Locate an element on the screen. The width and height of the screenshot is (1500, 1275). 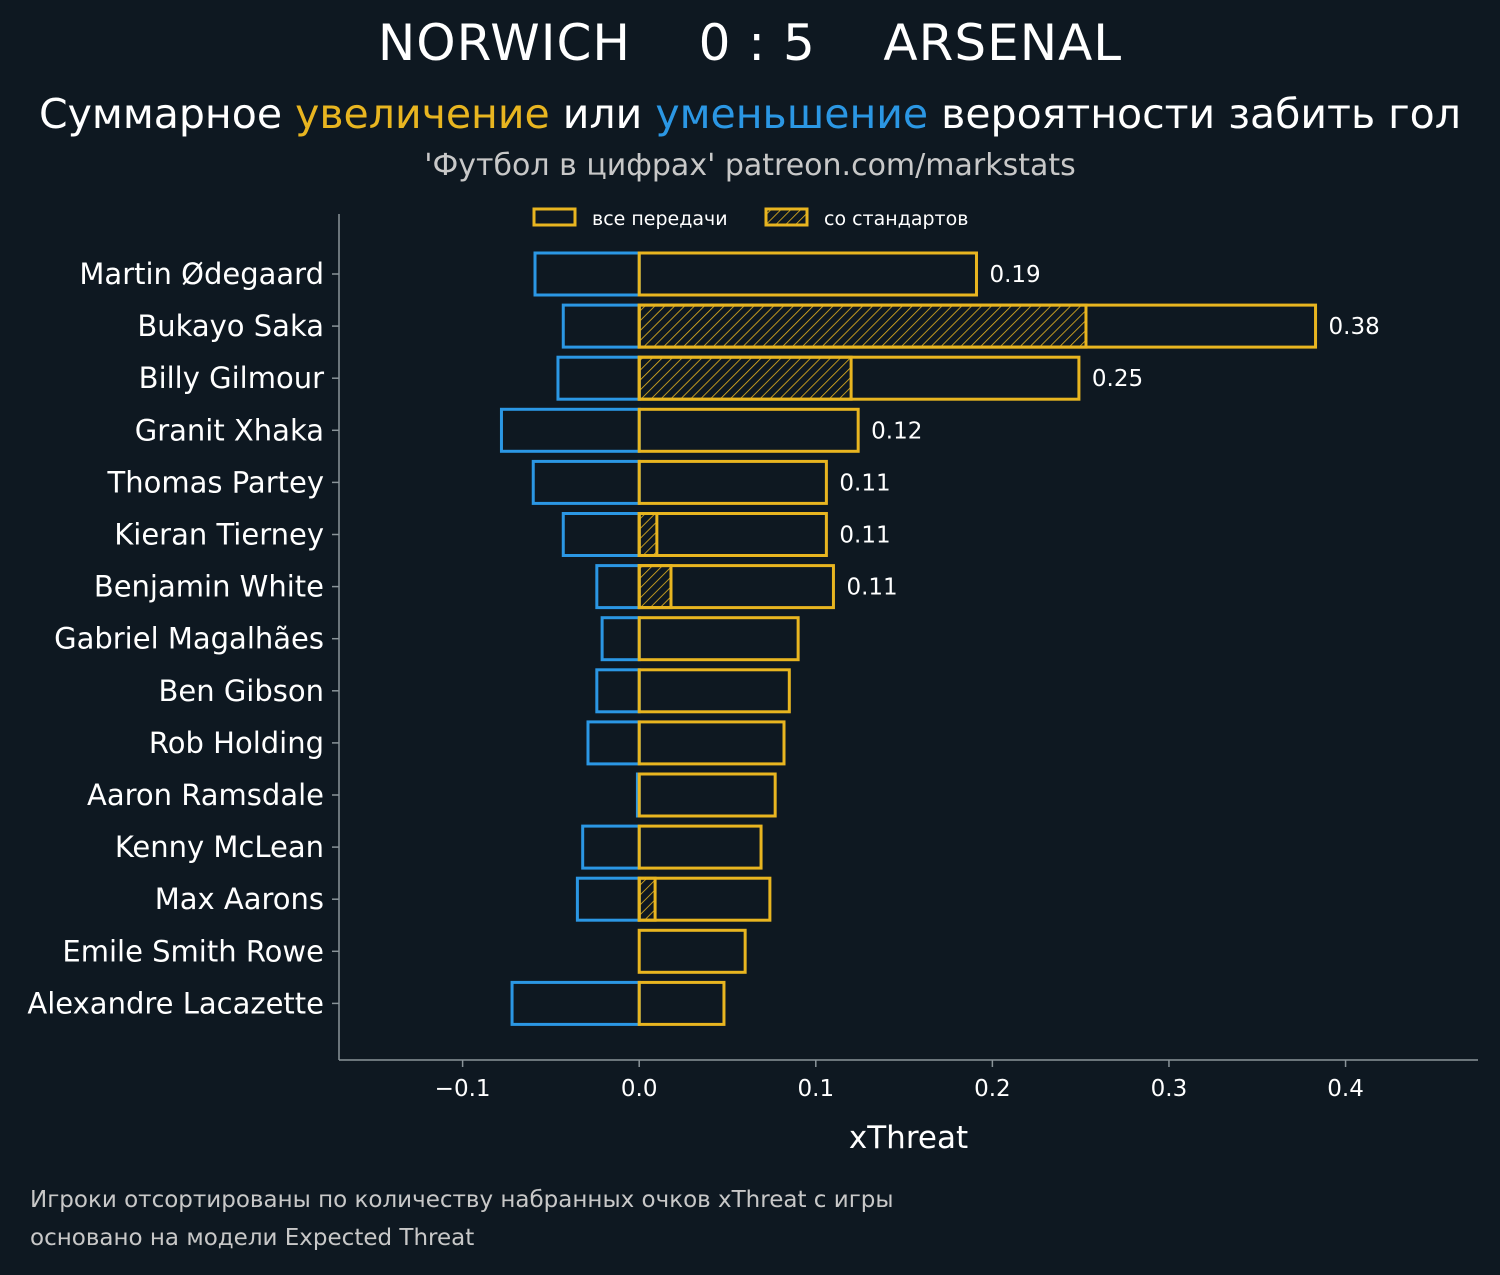
y-tick-label: Gabriel Magalhães is located at coordinates (189, 639).